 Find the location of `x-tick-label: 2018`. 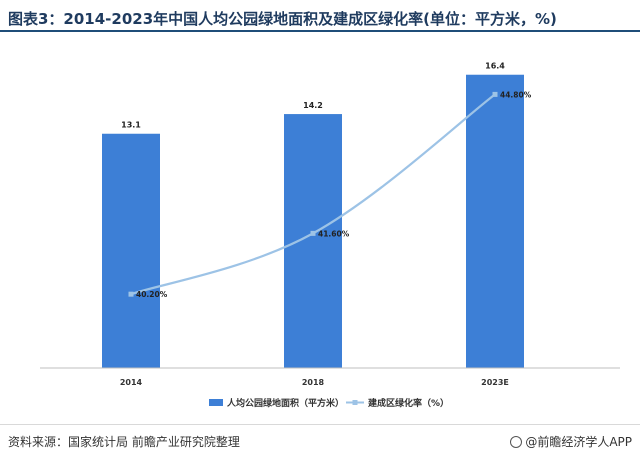

x-tick-label: 2018 is located at coordinates (313, 382).